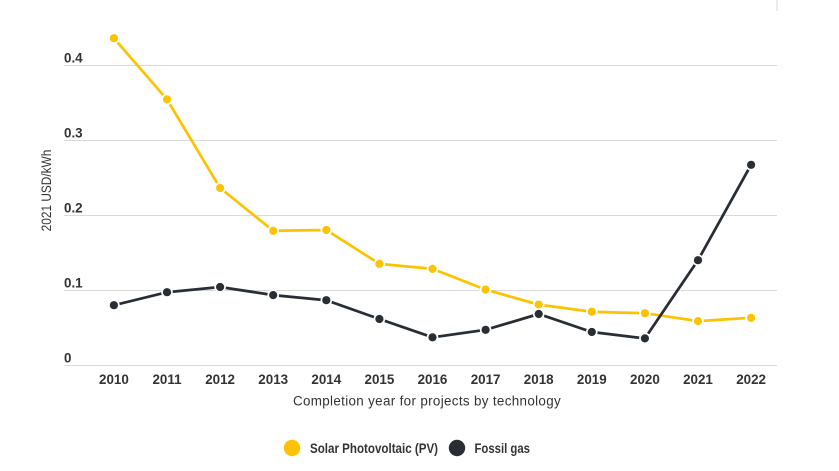 This screenshot has width=839, height=471. I want to click on svg-text: 0.4, so click(73, 58).